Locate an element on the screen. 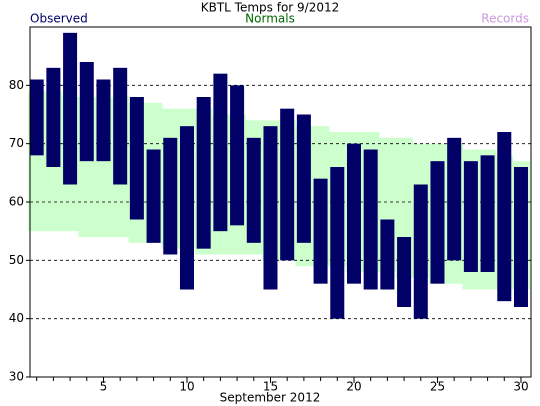 This screenshot has height=406, width=540. legend-label: Observed is located at coordinates (59, 19).